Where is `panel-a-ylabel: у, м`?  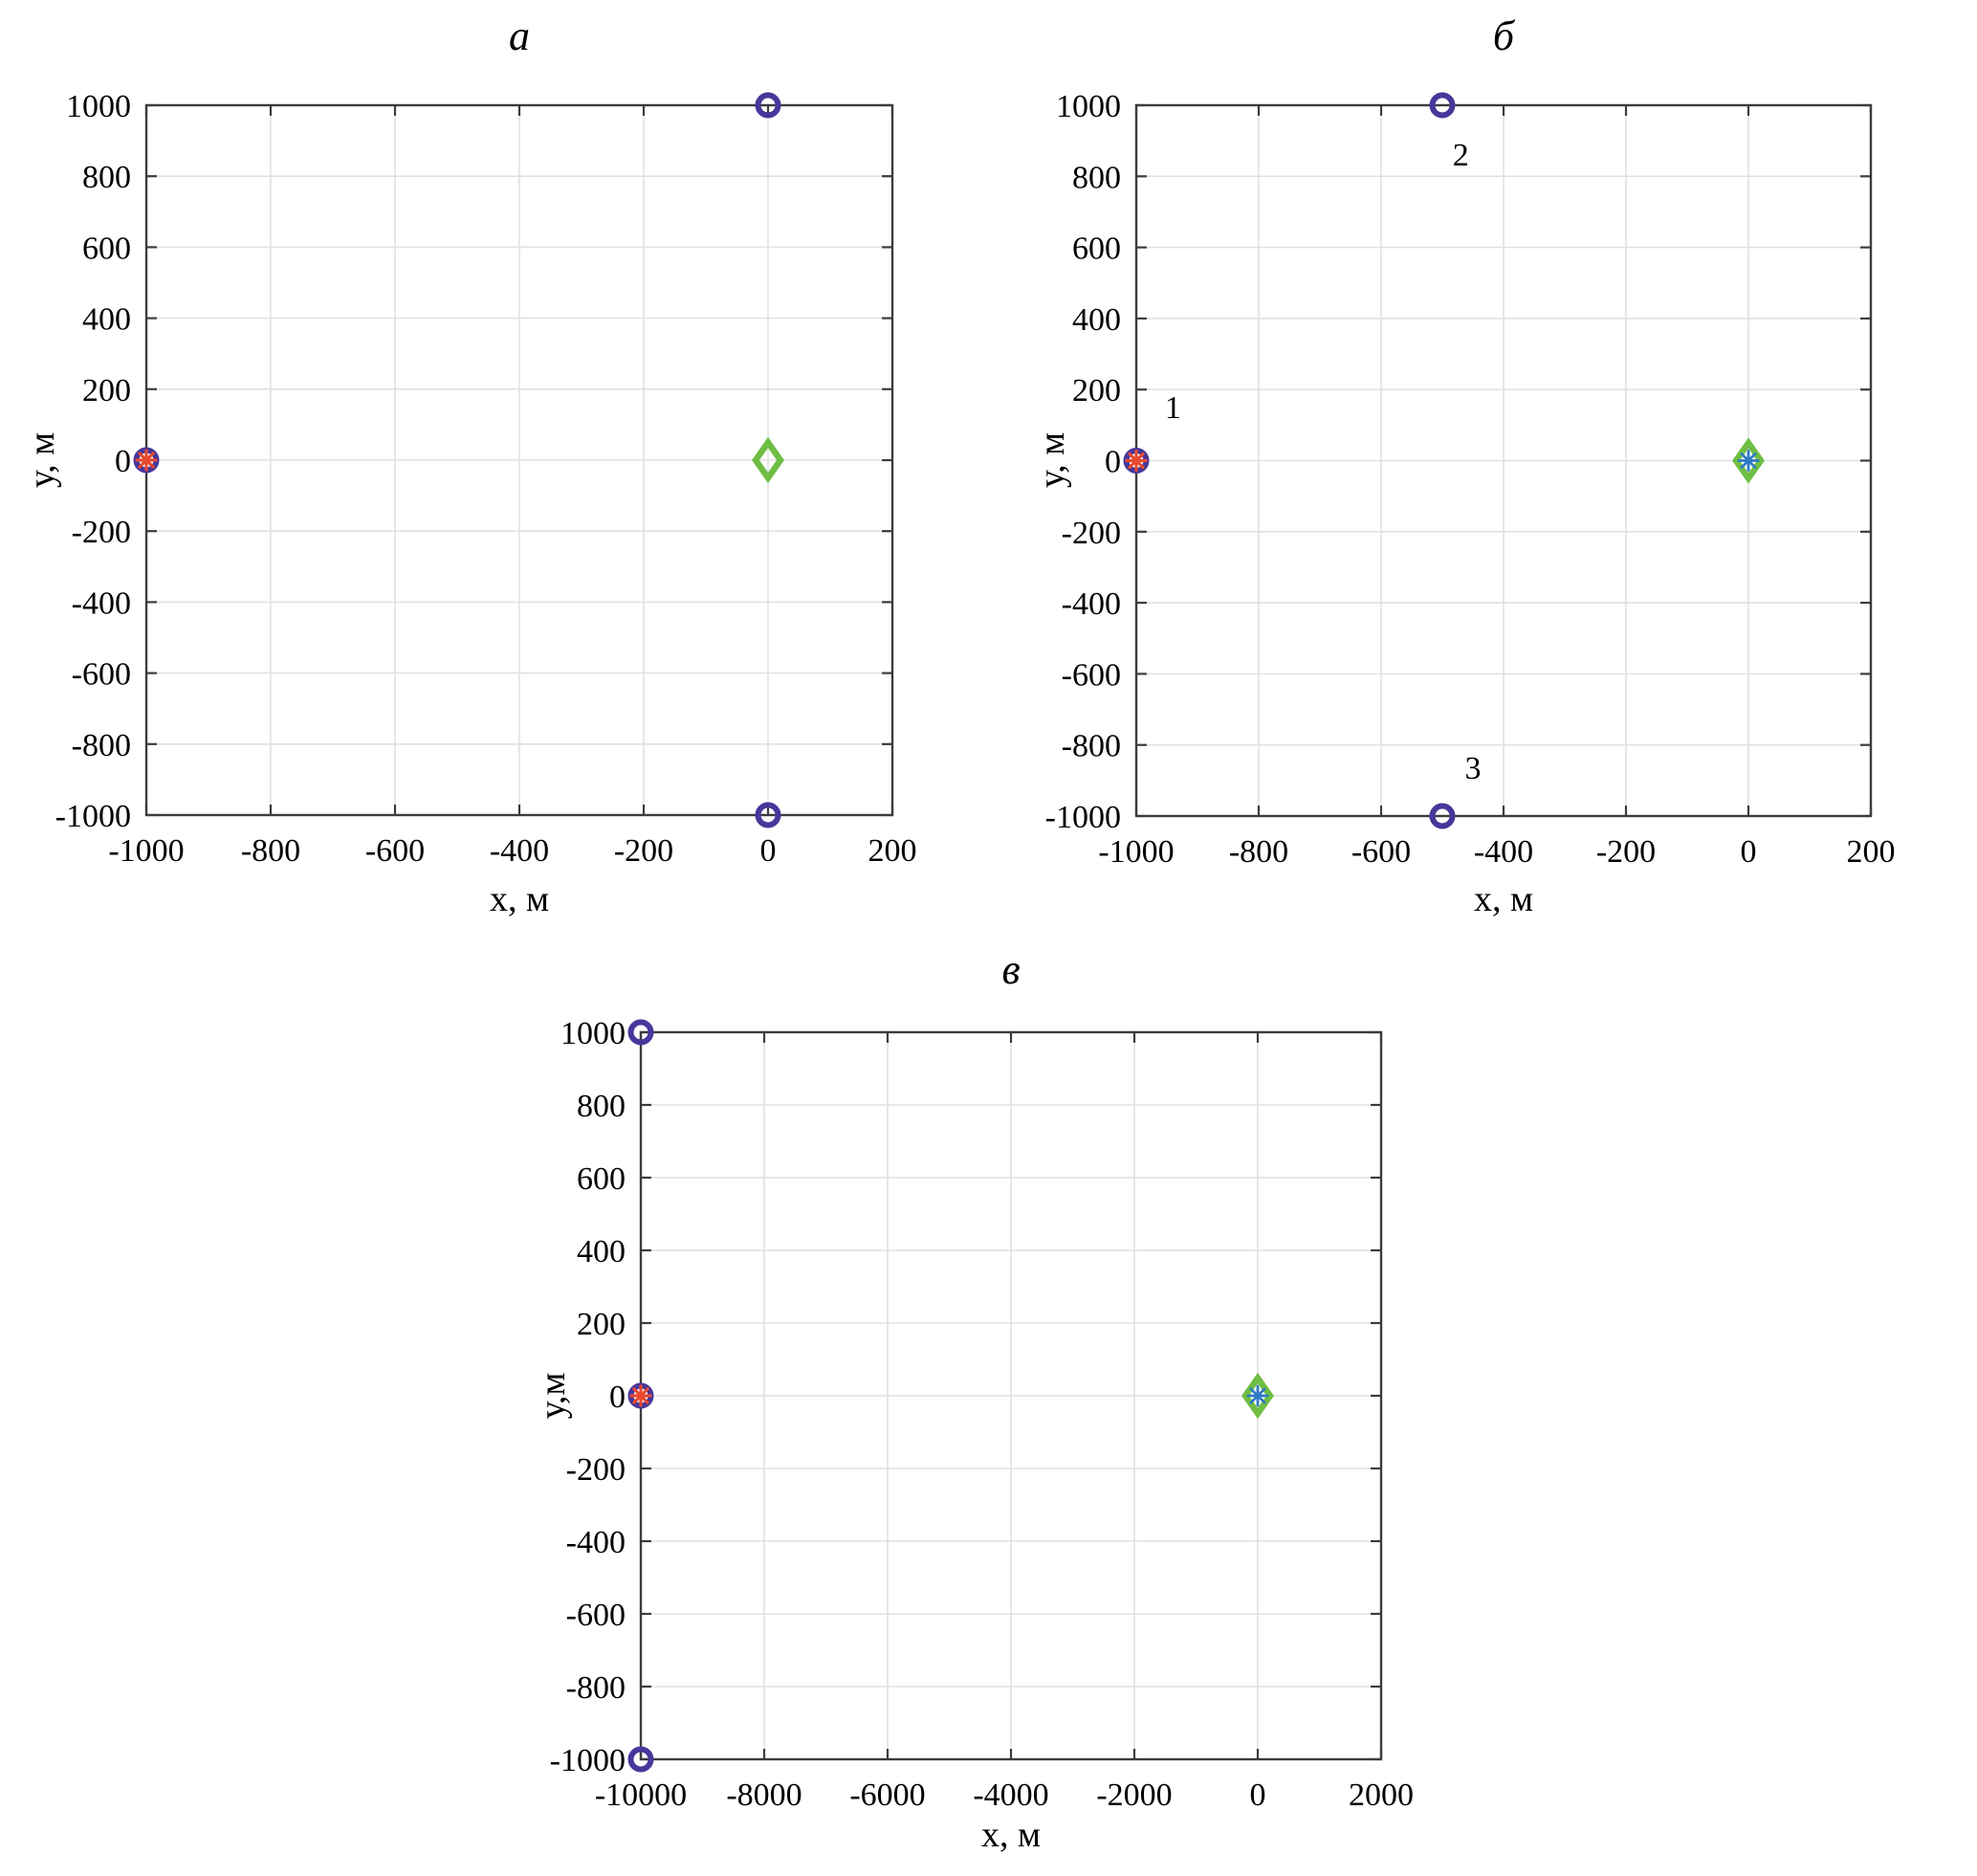 panel-a-ylabel: у, м is located at coordinates (42, 460).